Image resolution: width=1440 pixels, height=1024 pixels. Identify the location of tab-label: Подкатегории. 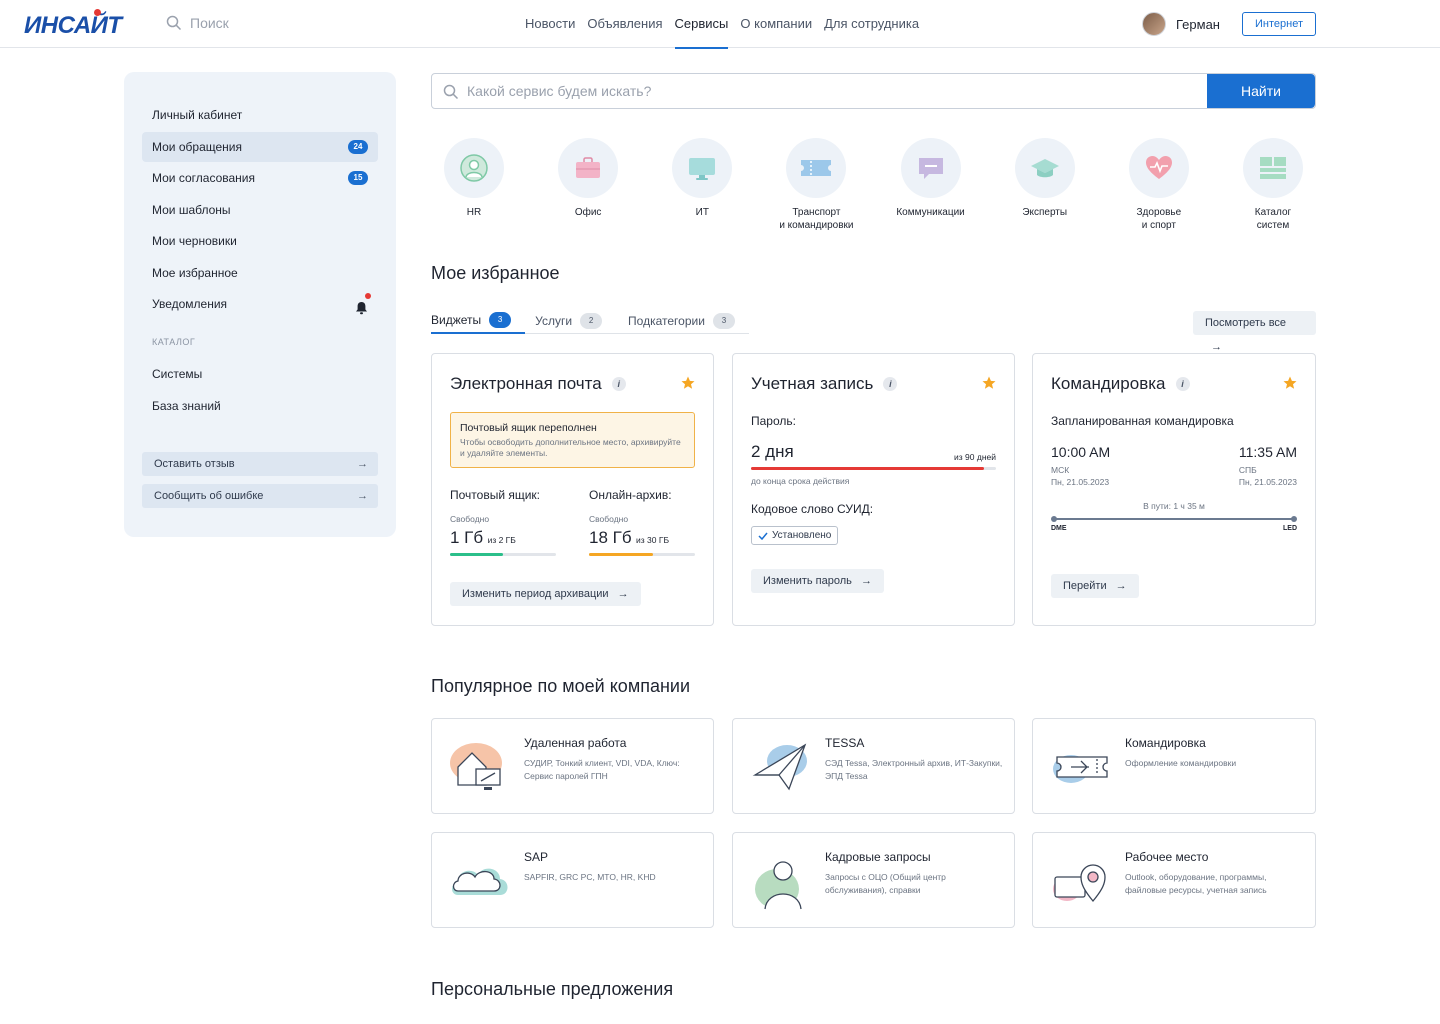
(666, 320).